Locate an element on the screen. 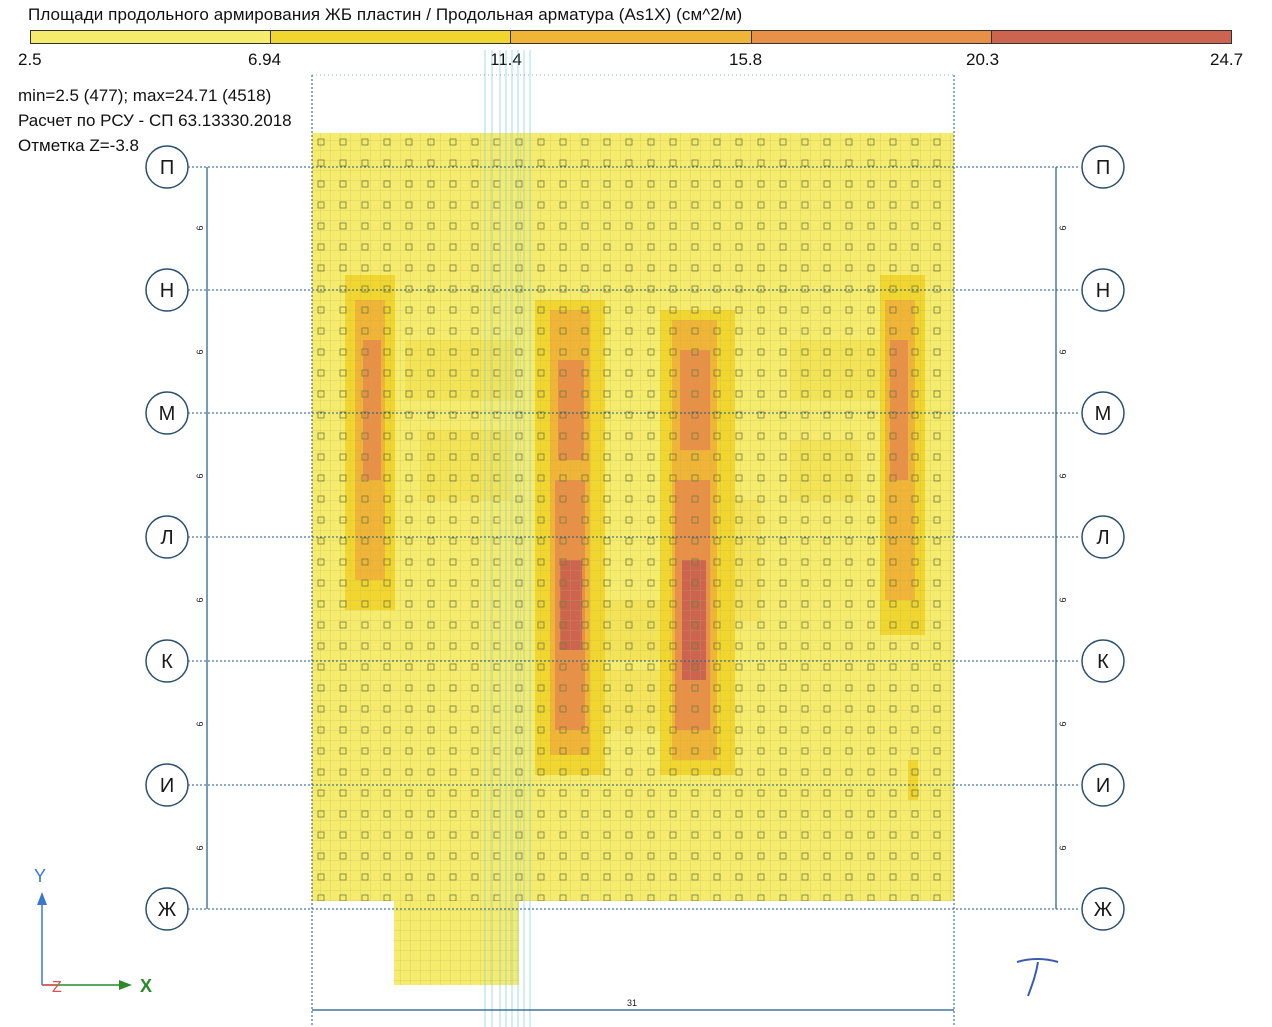  axis-label-right-p: П is located at coordinates (1103, 168).